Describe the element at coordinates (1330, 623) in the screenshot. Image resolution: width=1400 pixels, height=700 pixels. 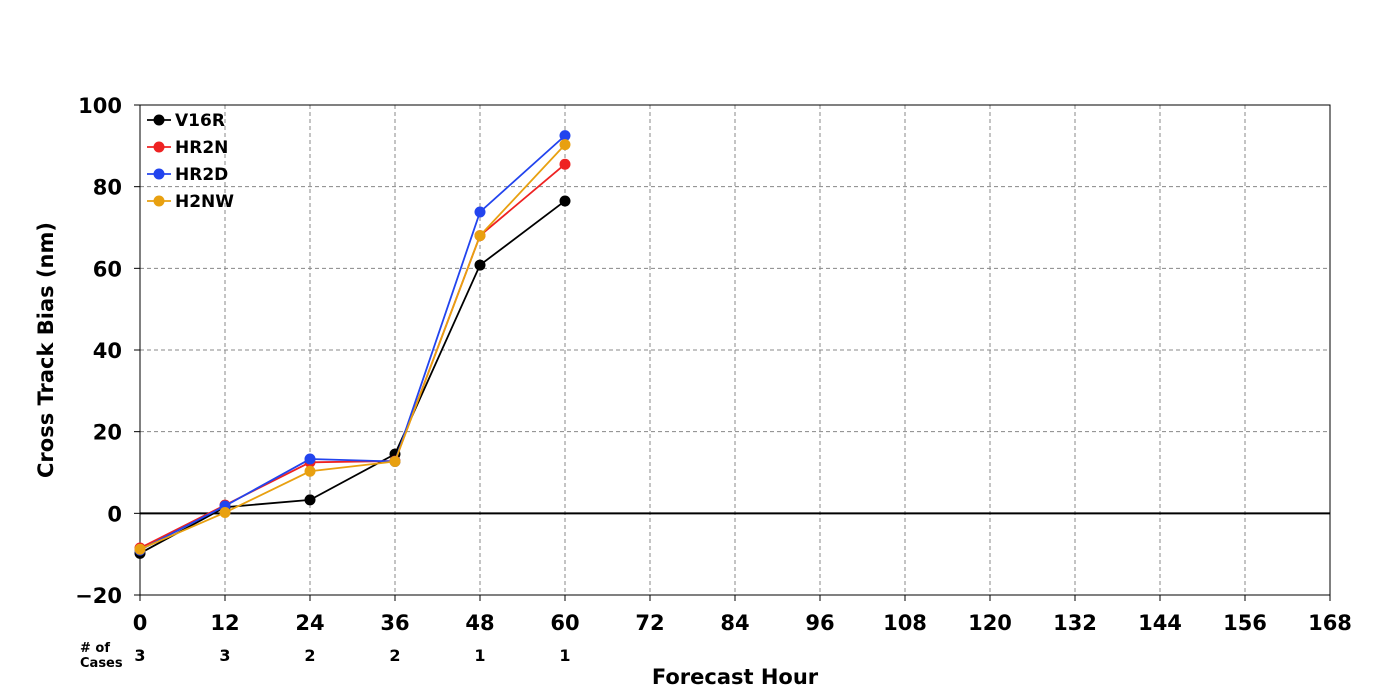
I see `x-tick-label: 168` at that location.